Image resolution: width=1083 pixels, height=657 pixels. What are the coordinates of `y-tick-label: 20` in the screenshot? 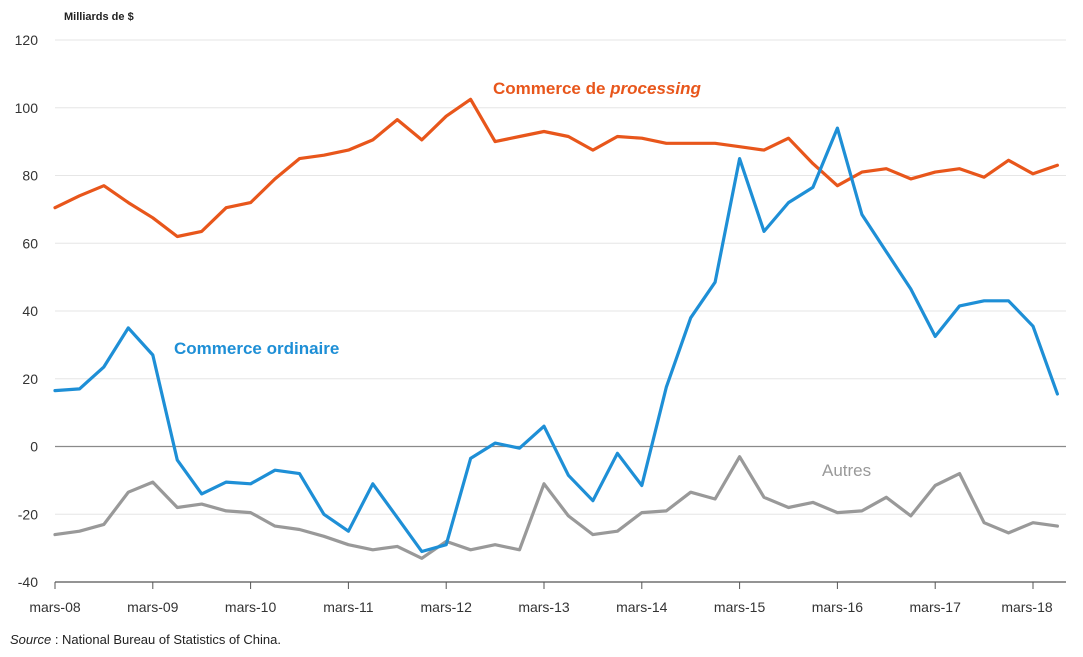 It's located at (30, 379).